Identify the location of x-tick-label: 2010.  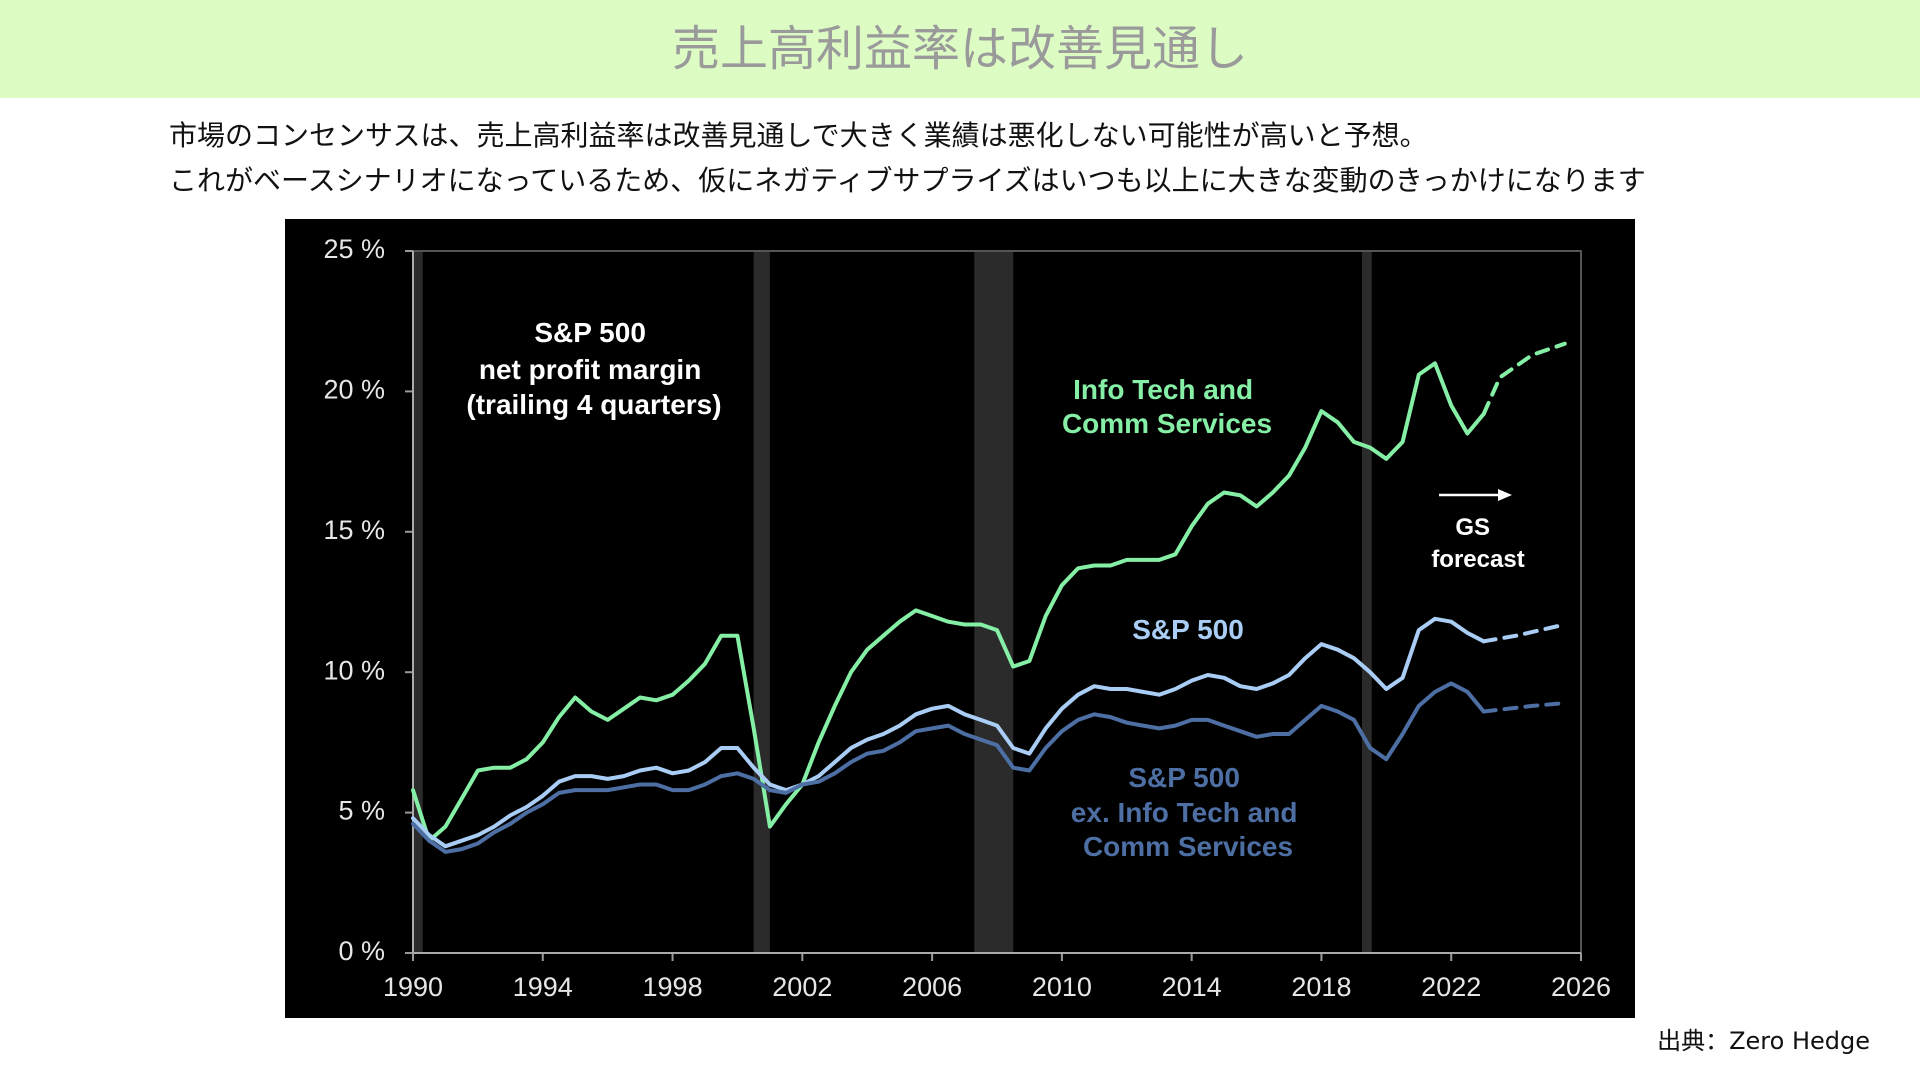
(1062, 987).